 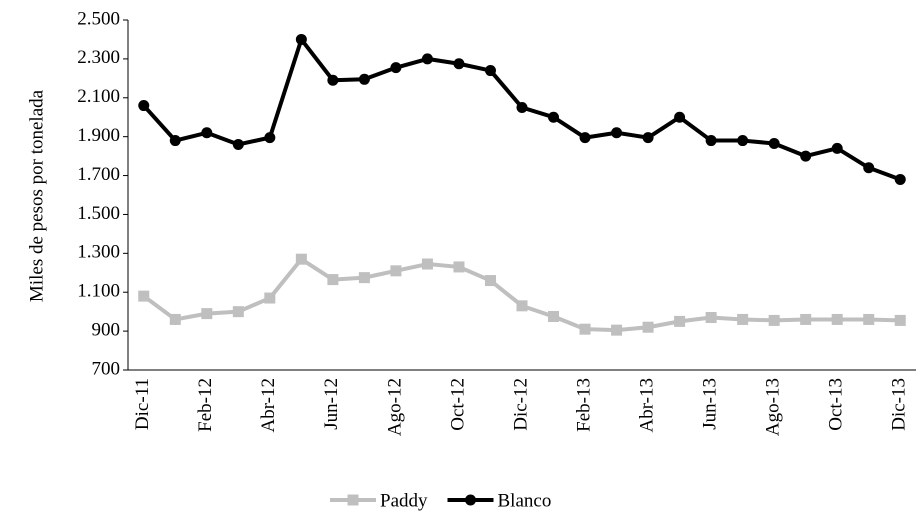 I want to click on y-tick-label: 1.700, so click(x=98, y=174).